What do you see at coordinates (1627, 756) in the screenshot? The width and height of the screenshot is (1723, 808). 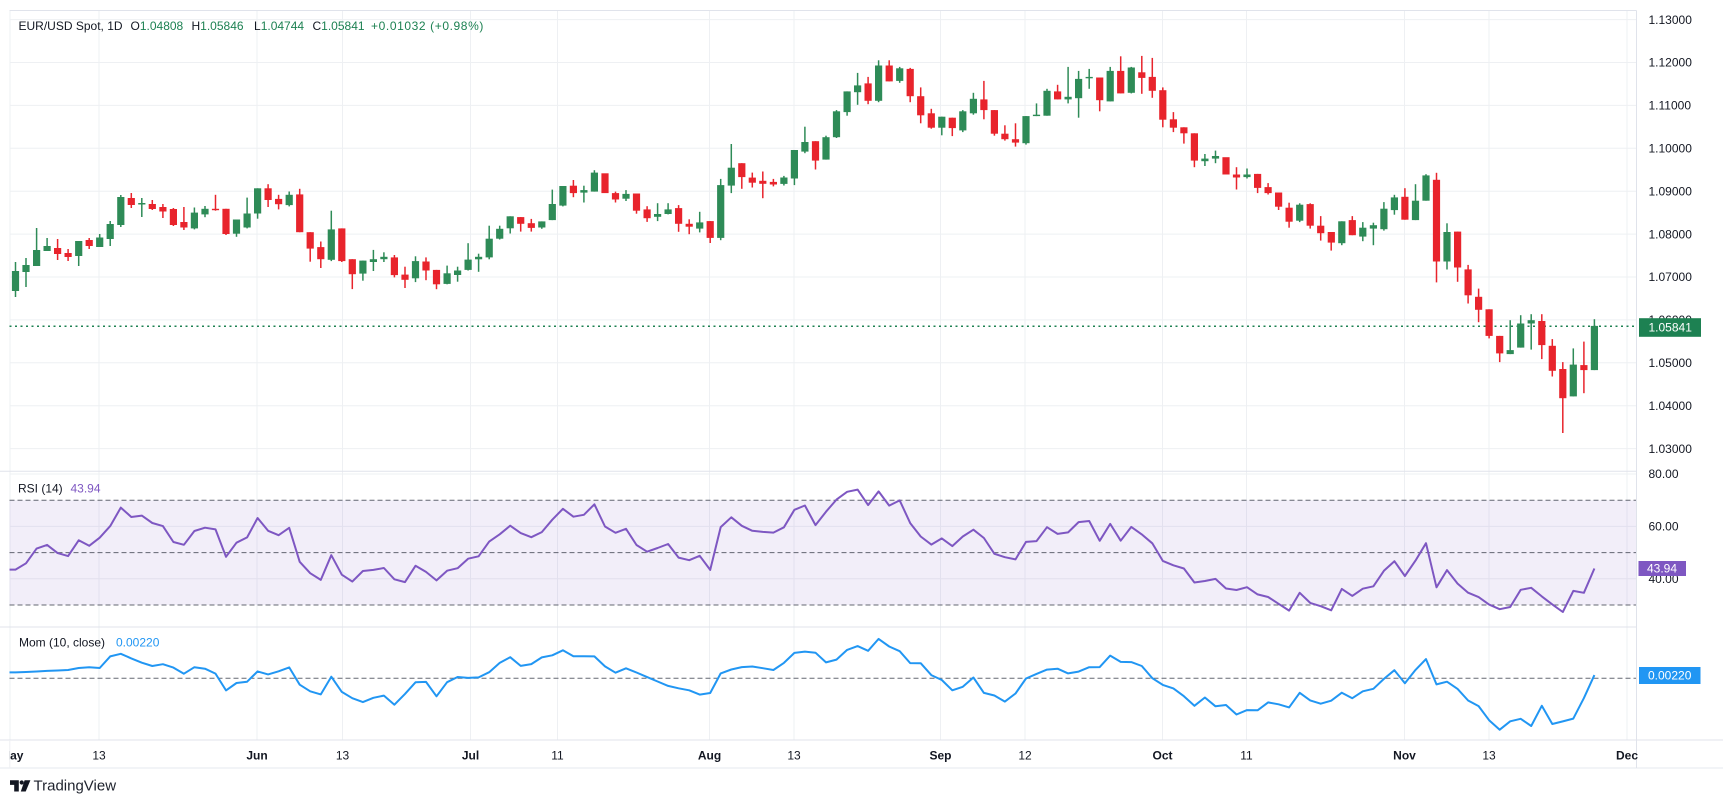 I see `svg-text: Dec` at bounding box center [1627, 756].